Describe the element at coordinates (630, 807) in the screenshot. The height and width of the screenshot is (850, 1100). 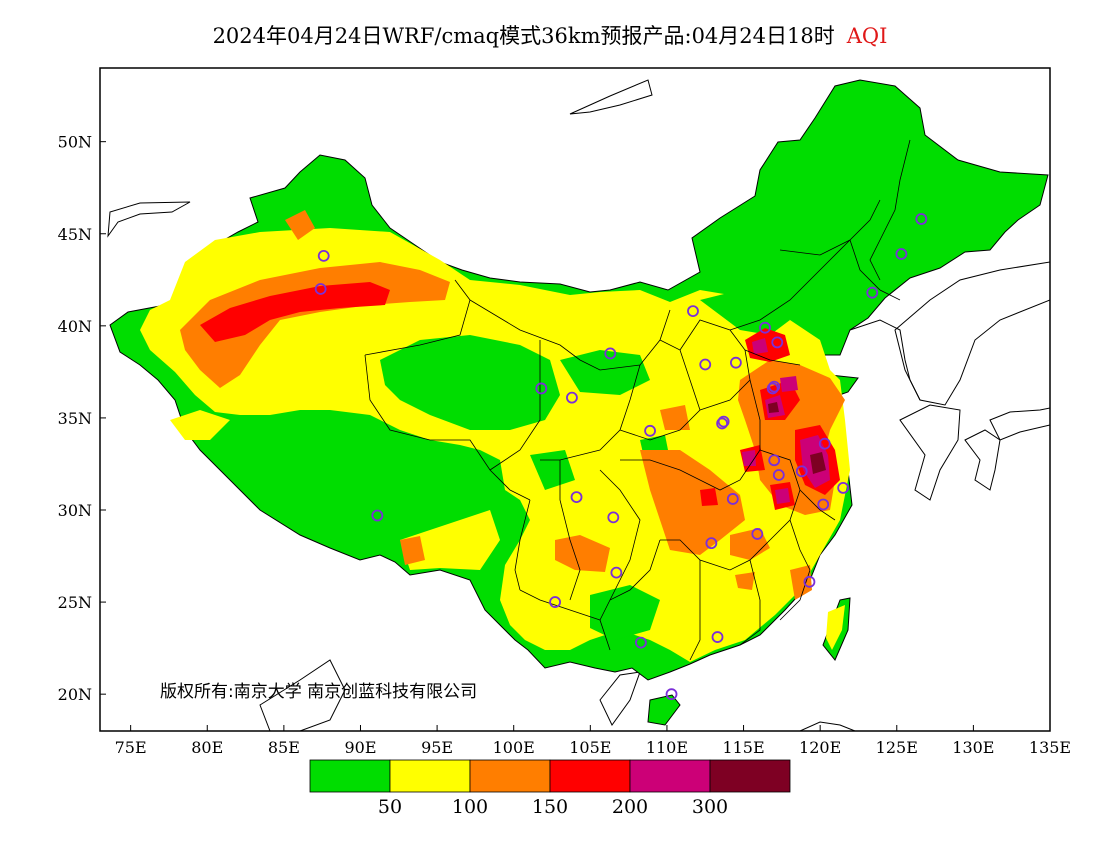
I see `colorbar-label: 200` at that location.